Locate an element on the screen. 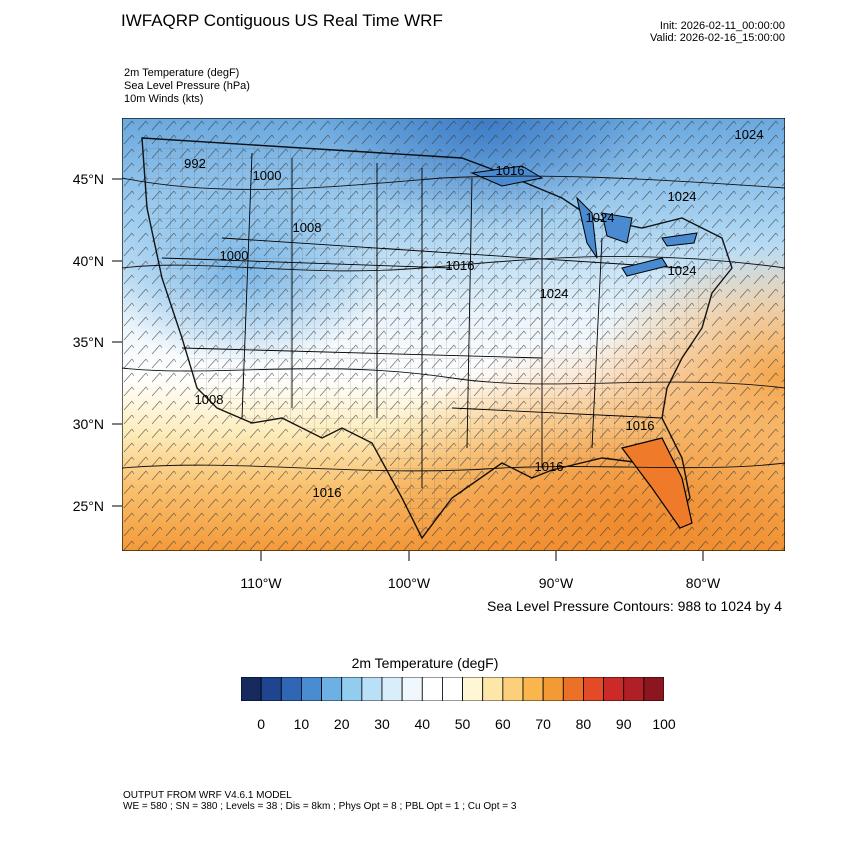  colorbar-title: 2m Temperature (degF) is located at coordinates (425, 663).